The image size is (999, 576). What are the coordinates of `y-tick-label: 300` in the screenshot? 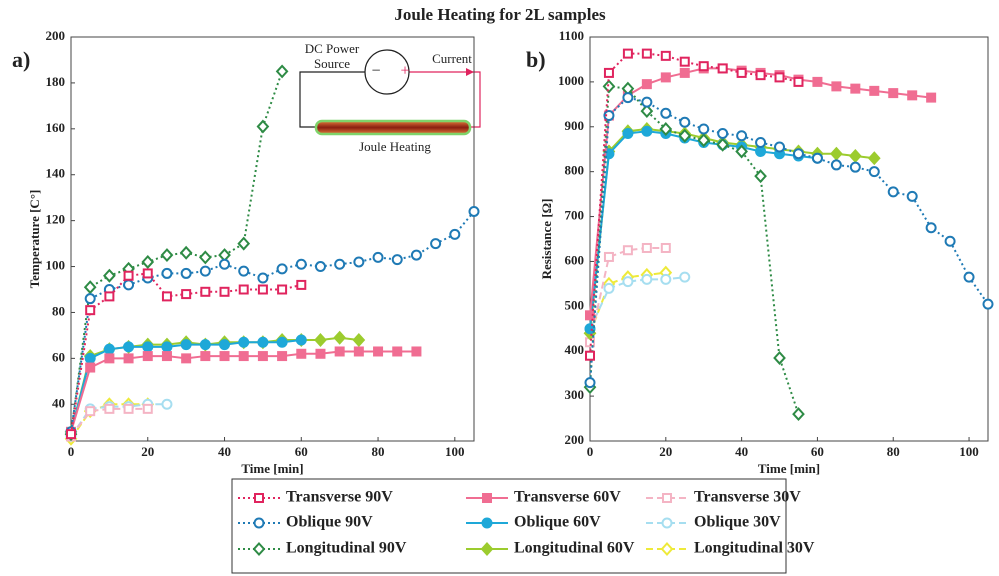 It's located at (575, 394).